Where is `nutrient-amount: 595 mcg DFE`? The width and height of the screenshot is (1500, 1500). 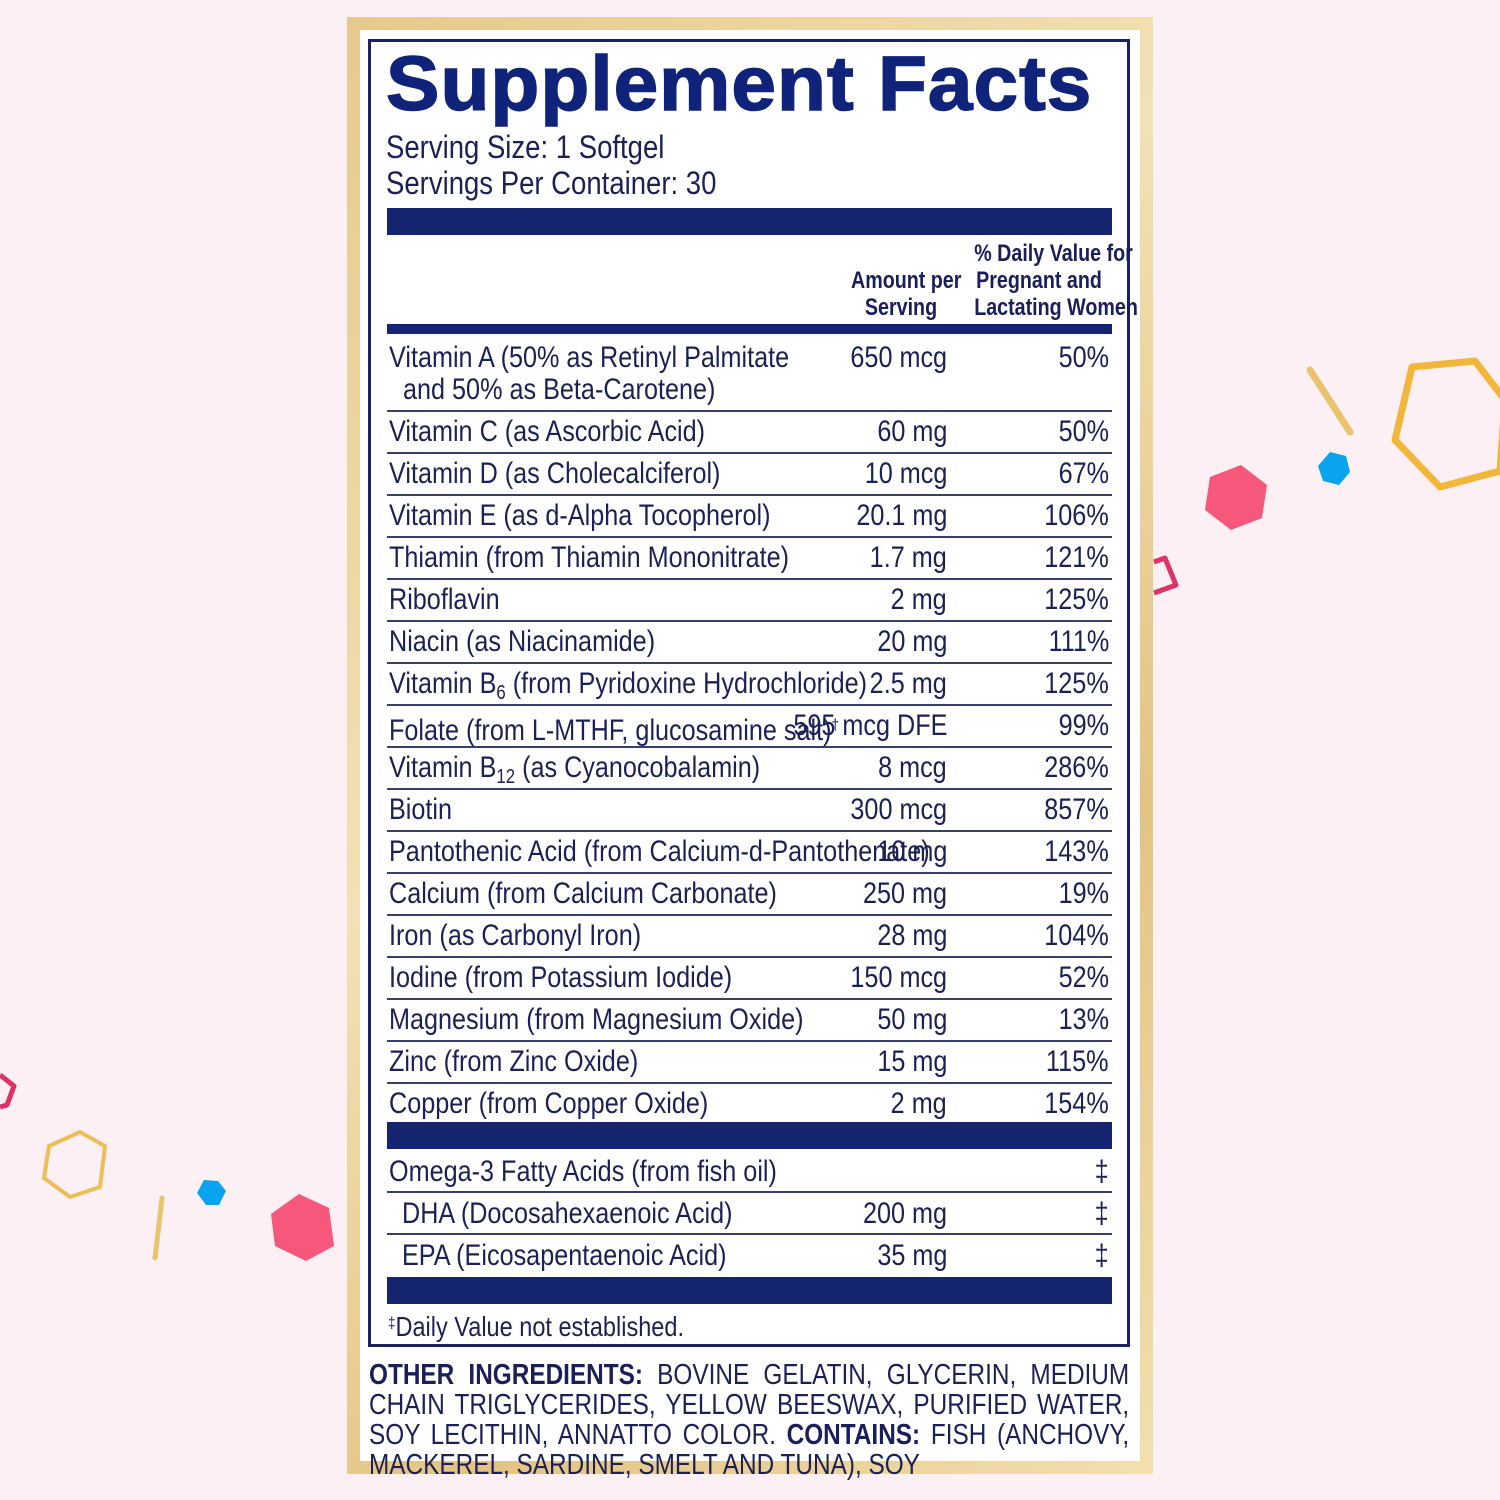
nutrient-amount: 595 mcg DFE is located at coordinates (869, 725).